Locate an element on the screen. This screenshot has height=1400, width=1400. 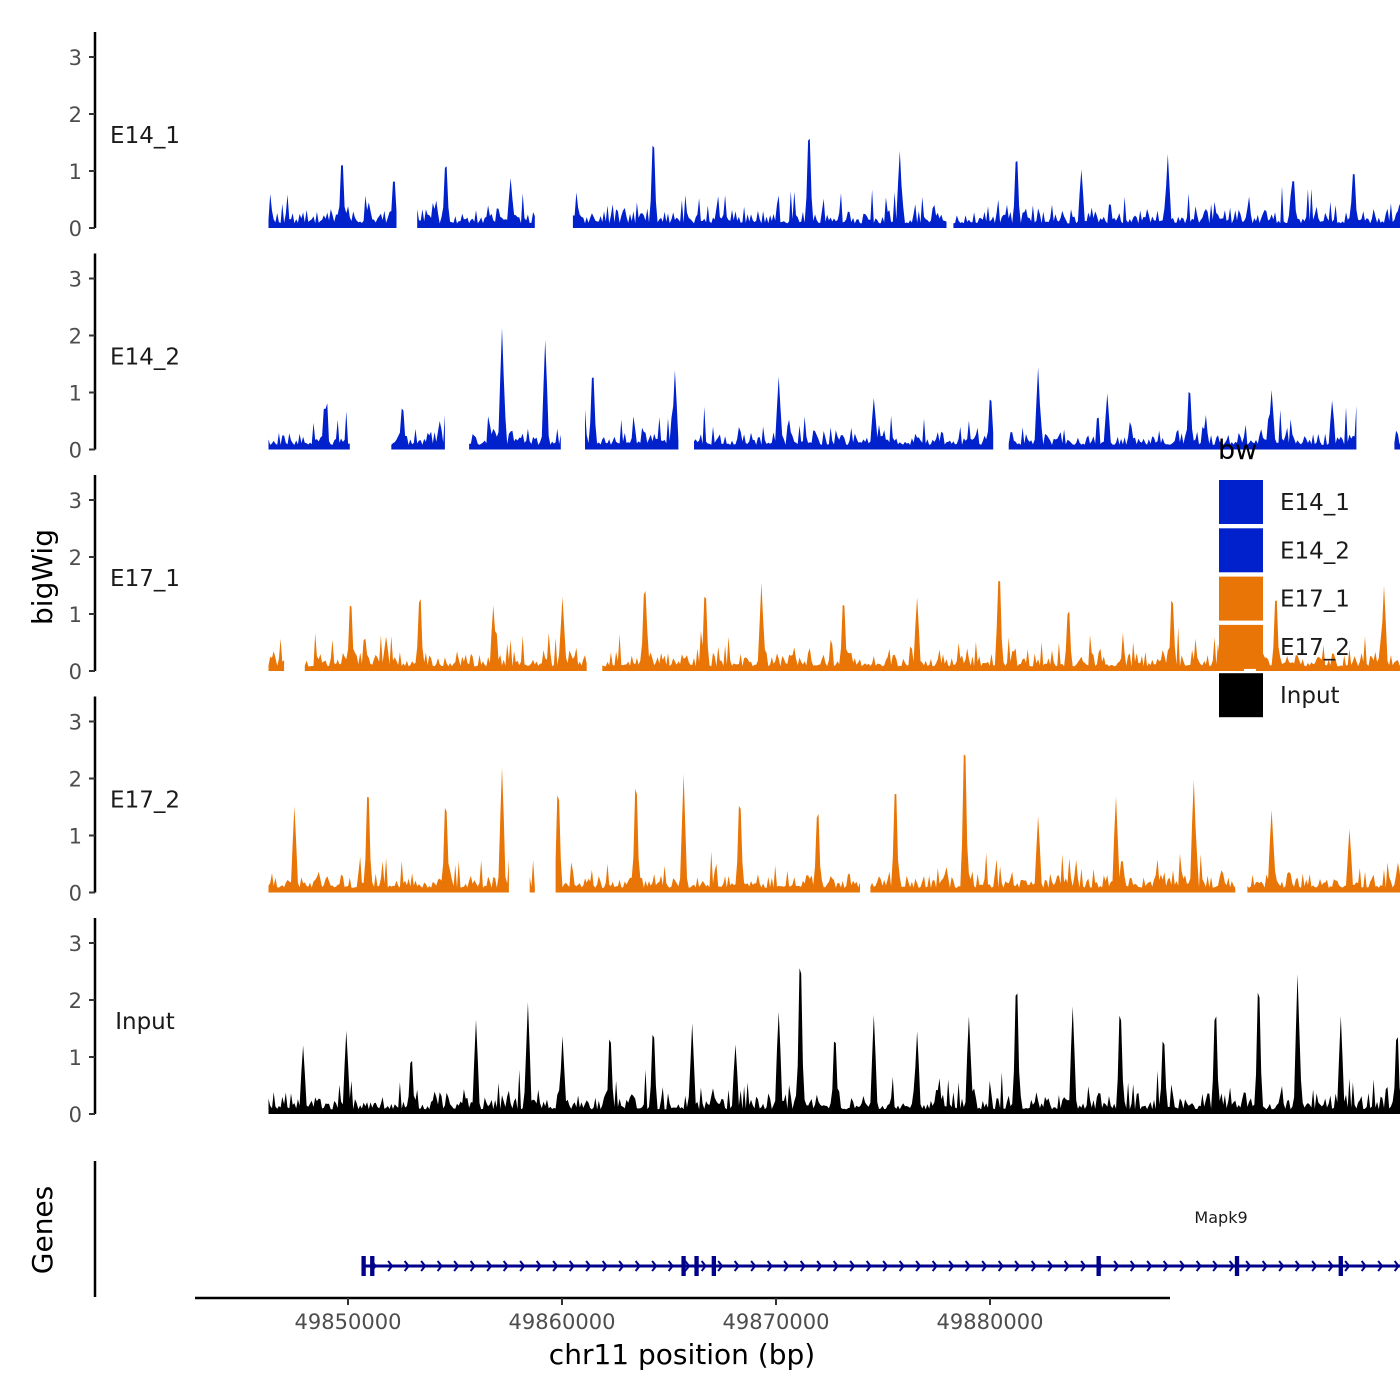
track-label: E14_2 is located at coordinates (145, 358).